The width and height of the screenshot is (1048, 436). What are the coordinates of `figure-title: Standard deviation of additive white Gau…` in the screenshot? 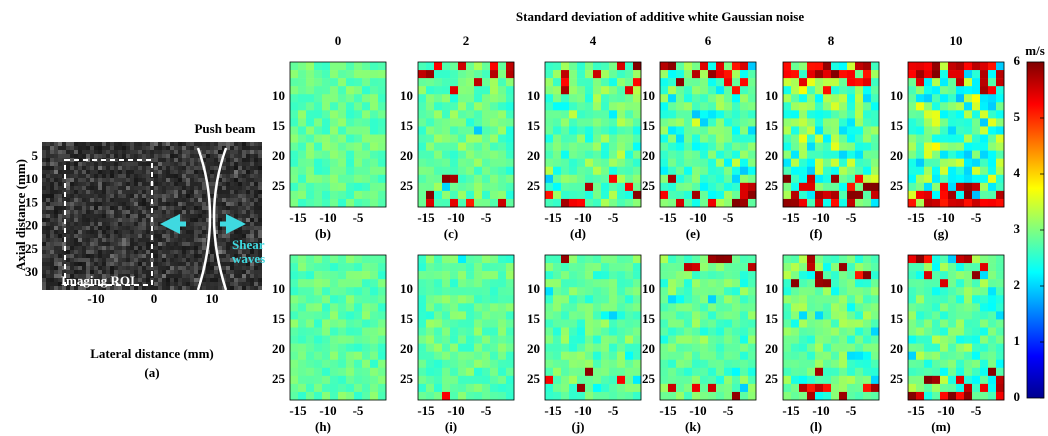 It's located at (660, 16).